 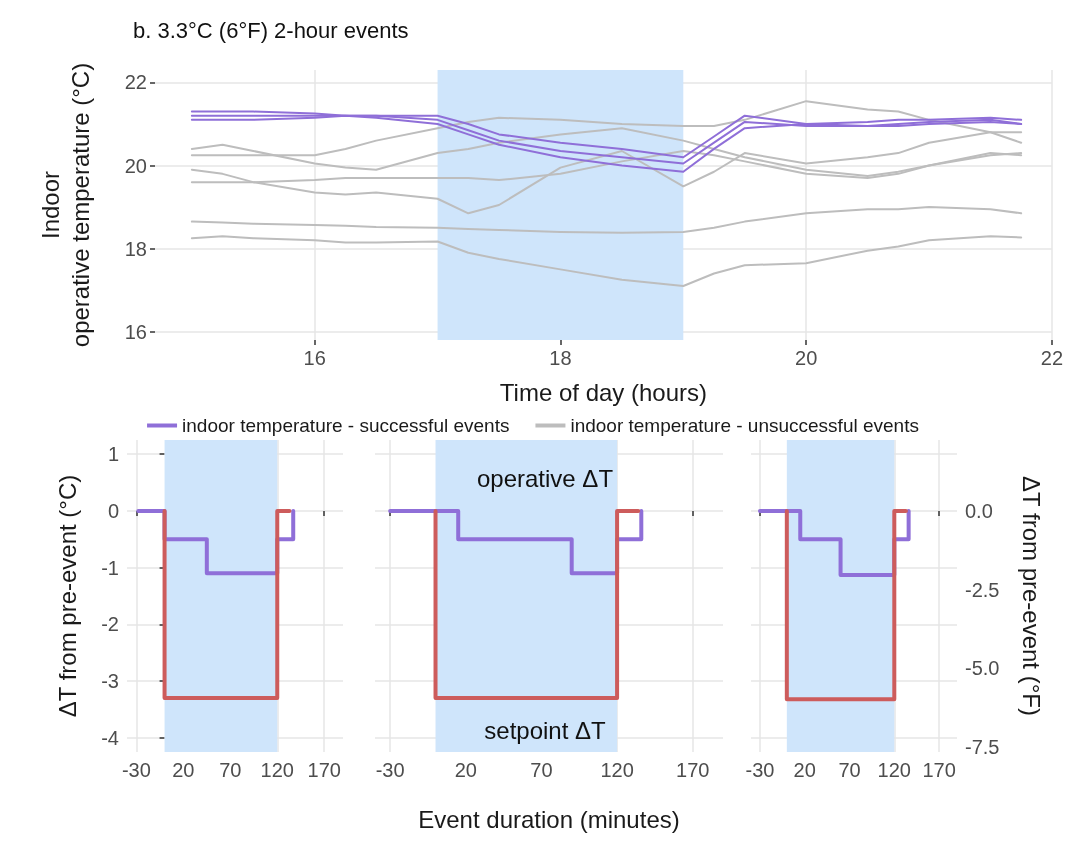 I want to click on y-tick-label: -3, so click(x=110, y=681).